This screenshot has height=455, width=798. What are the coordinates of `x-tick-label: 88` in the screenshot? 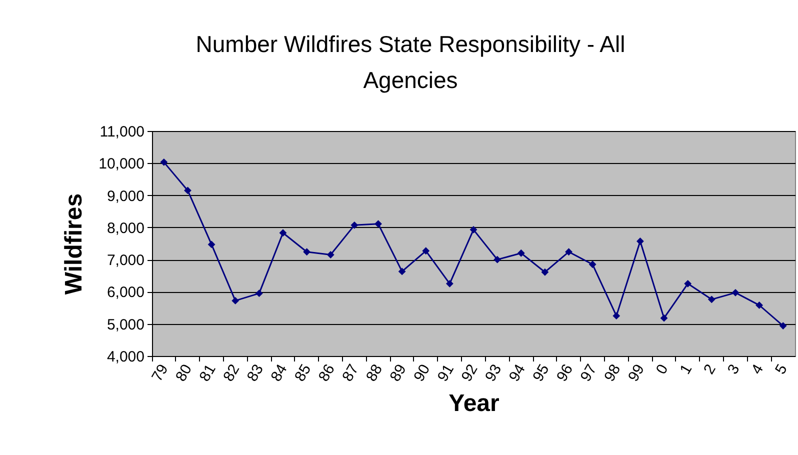 It's located at (374, 373).